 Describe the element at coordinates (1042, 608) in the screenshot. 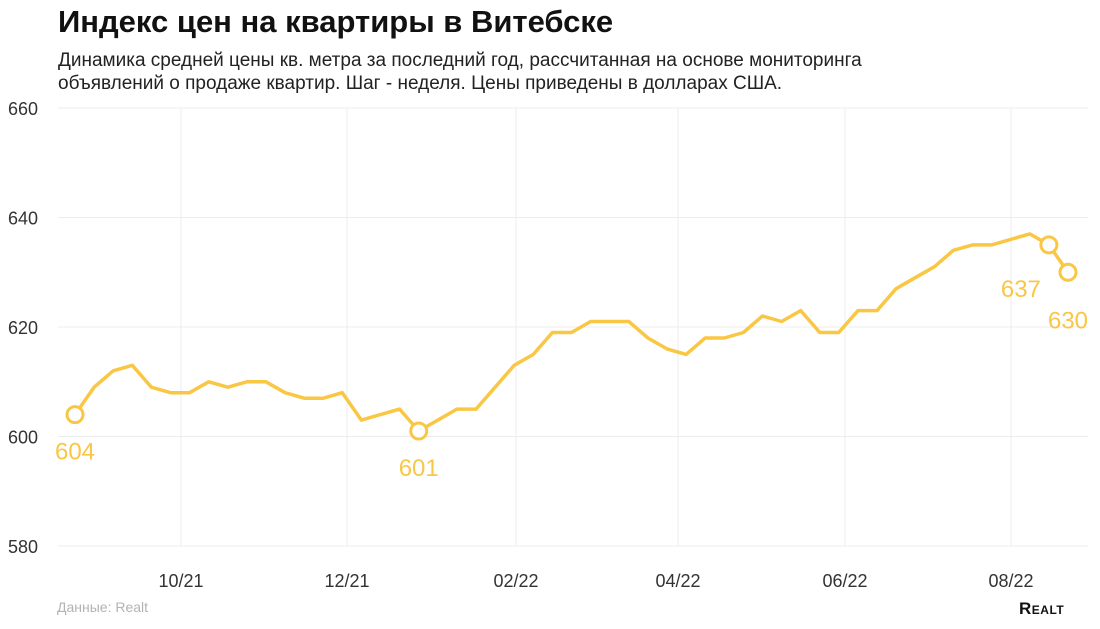

I see `realt-logo: Realt` at that location.